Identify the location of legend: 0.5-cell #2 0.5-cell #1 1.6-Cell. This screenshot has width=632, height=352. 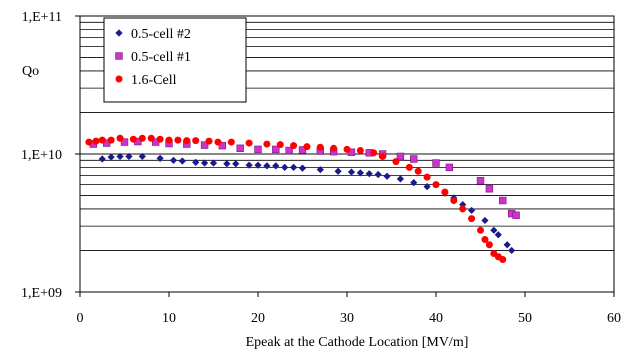
(175, 60).